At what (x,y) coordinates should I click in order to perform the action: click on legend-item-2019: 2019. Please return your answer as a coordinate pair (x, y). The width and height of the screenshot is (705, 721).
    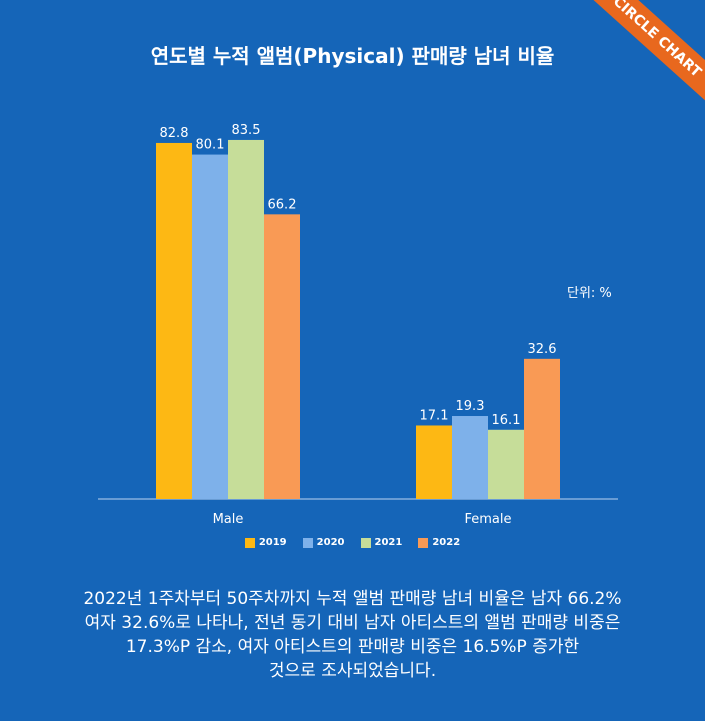
    Looking at the image, I should click on (265, 542).